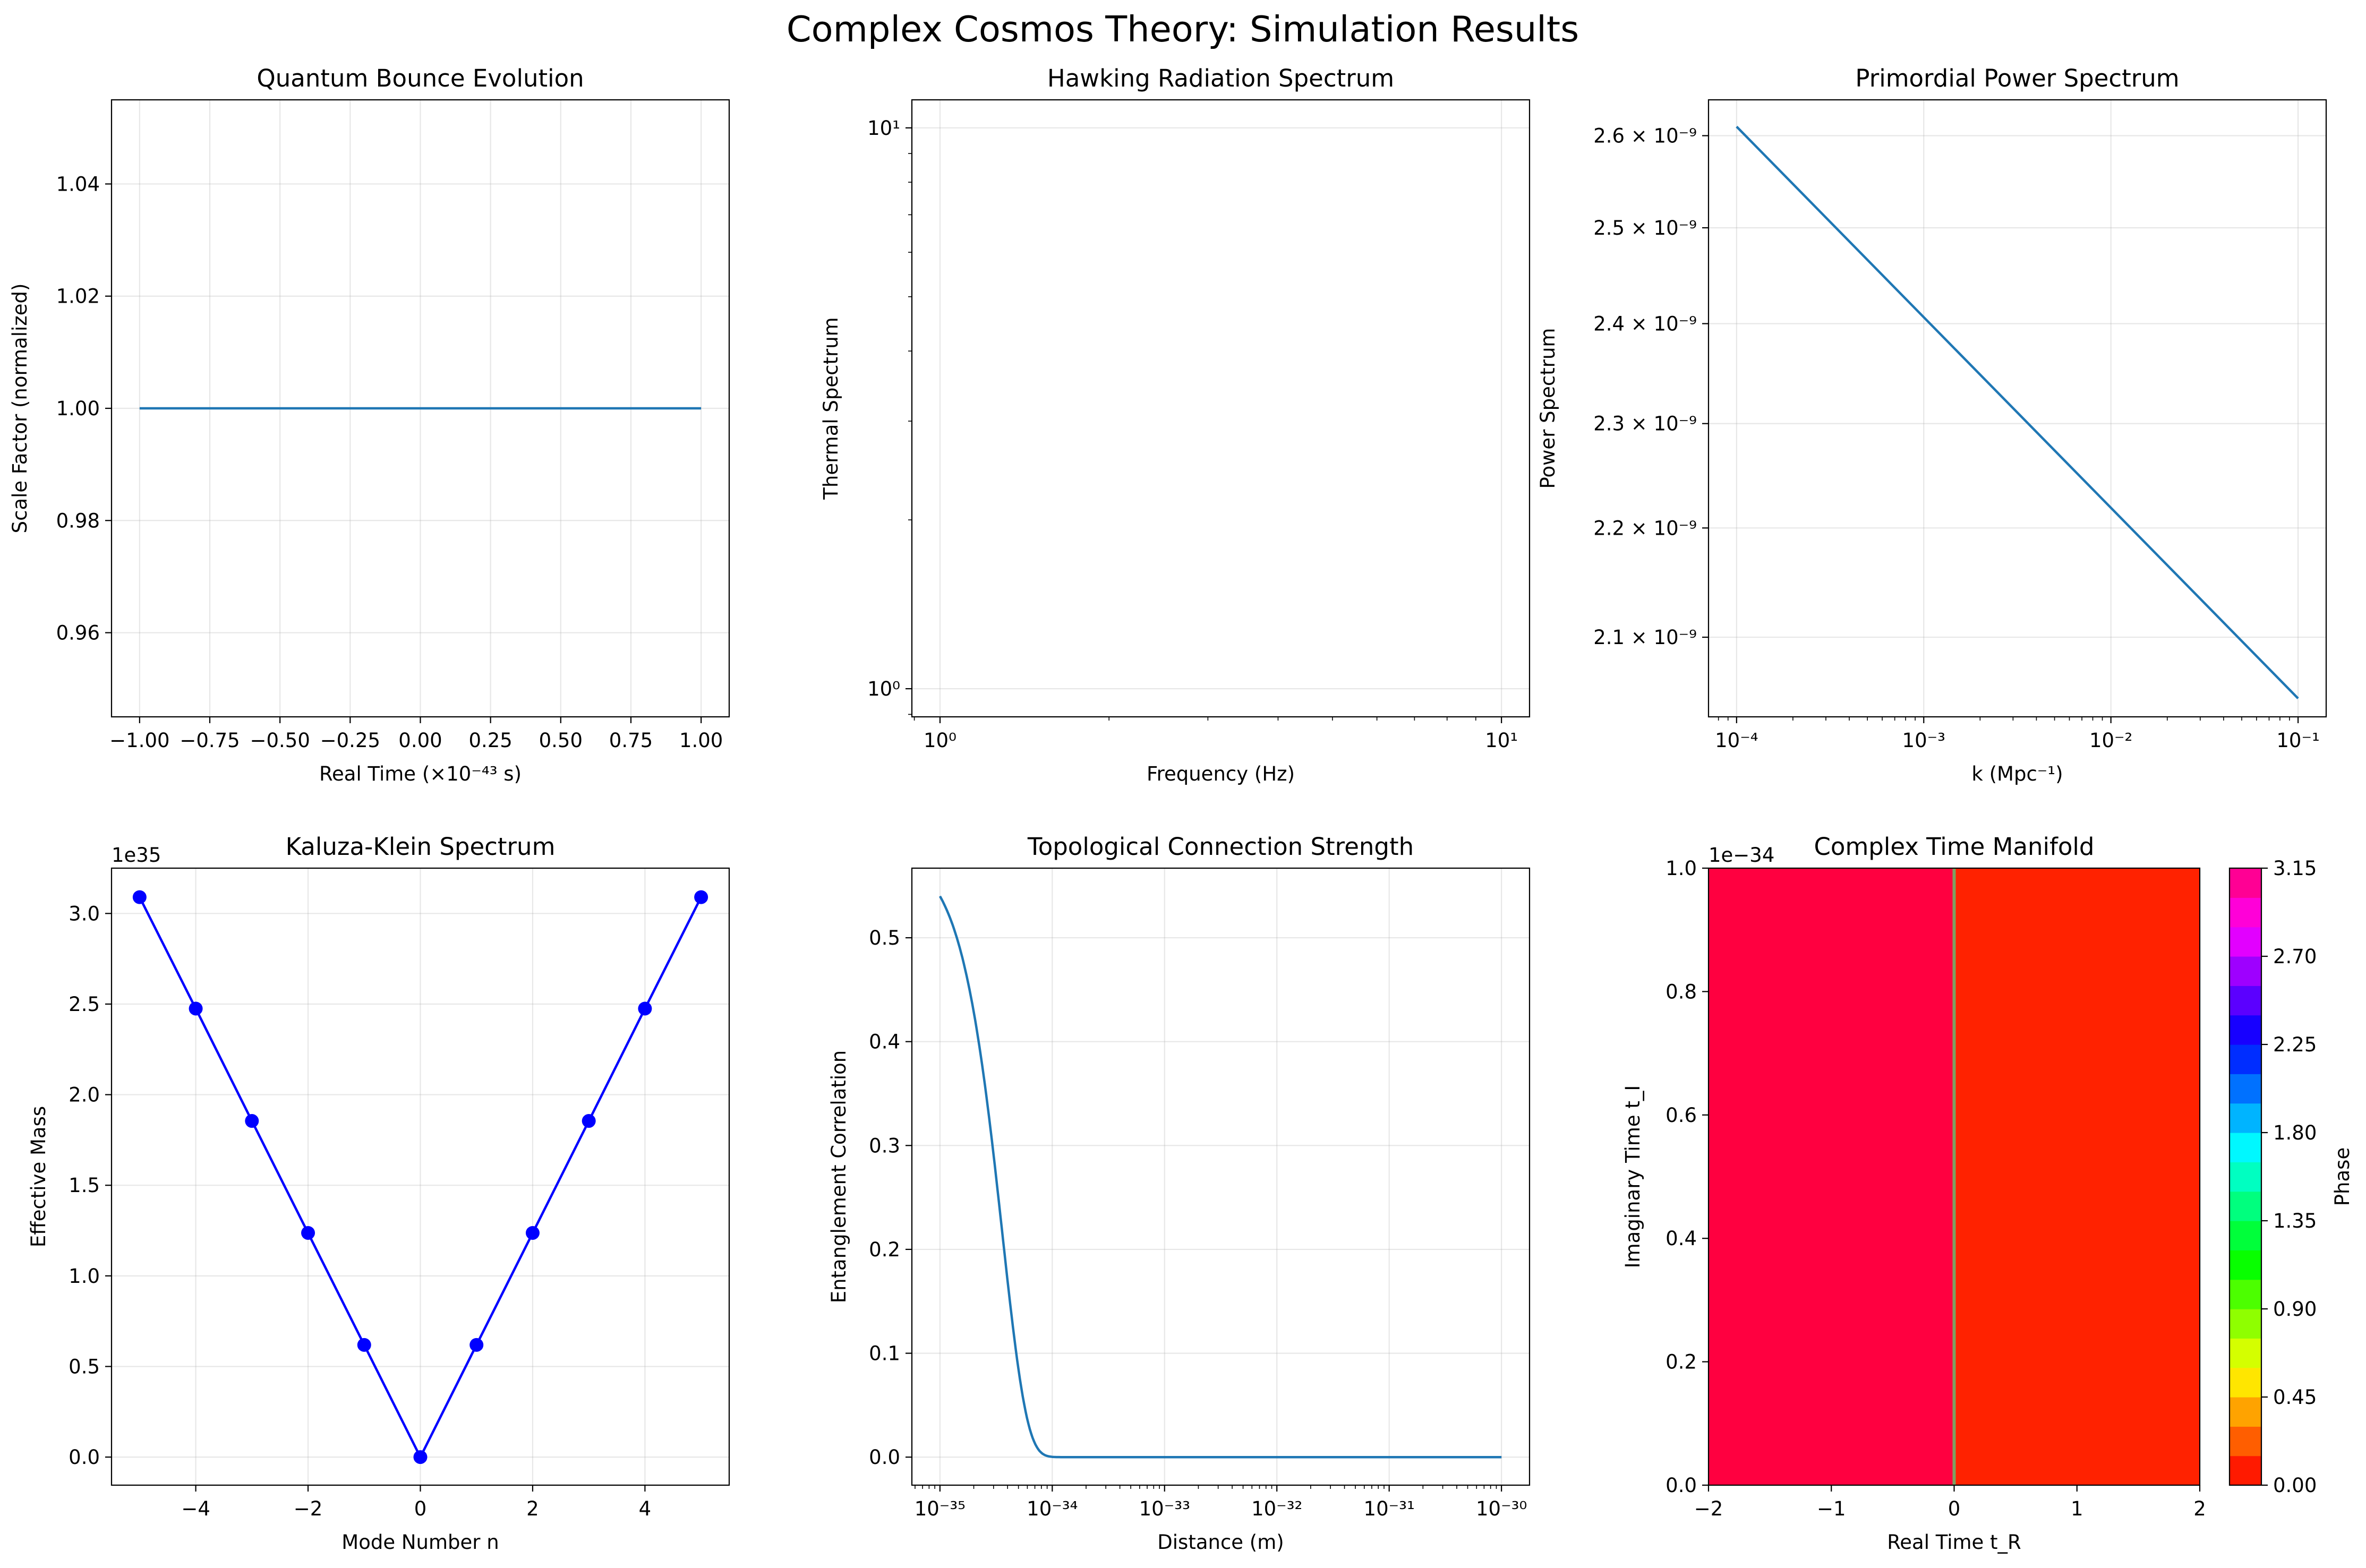 This screenshot has width=2366, height=1568. I want to click on y-tick-label: 10⁰, so click(883, 689).